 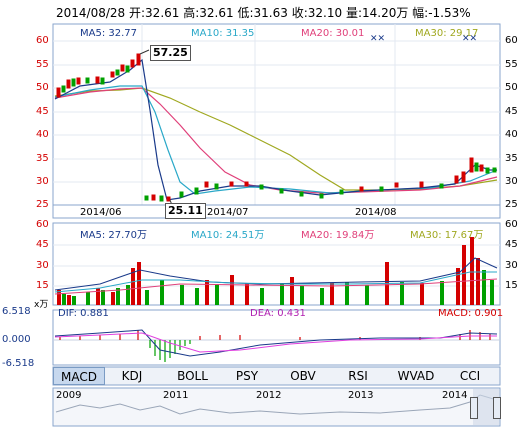 I want to click on price-ytick-right: 35, so click(x=511, y=158).